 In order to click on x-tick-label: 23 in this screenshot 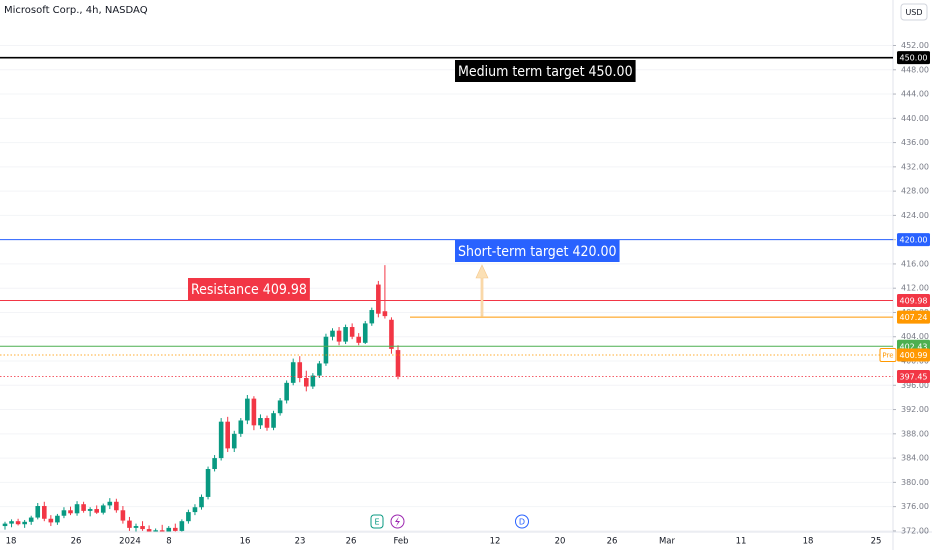, I will do `click(300, 542)`.